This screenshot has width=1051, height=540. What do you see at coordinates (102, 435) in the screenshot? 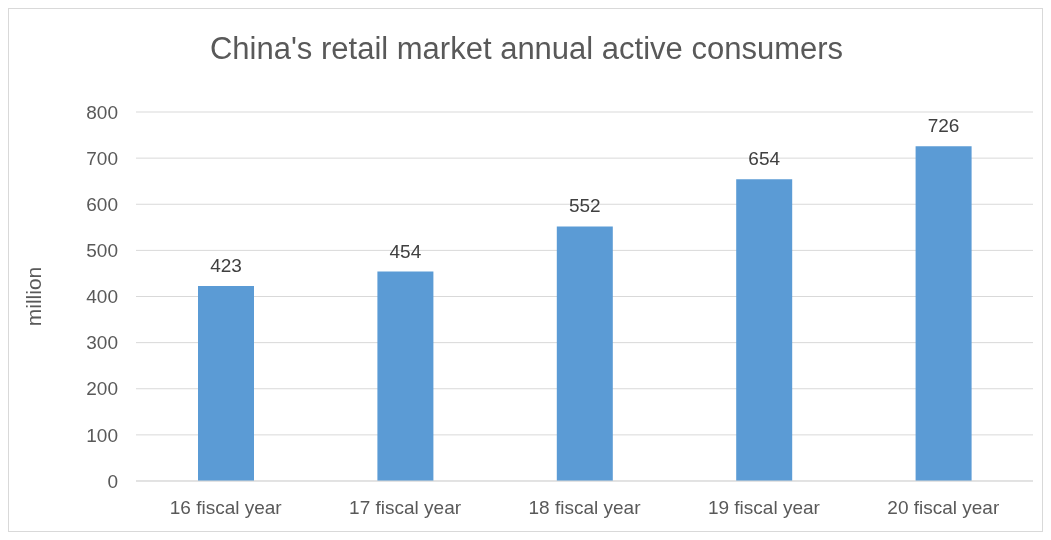
I see `y-tick-label: 100` at bounding box center [102, 435].